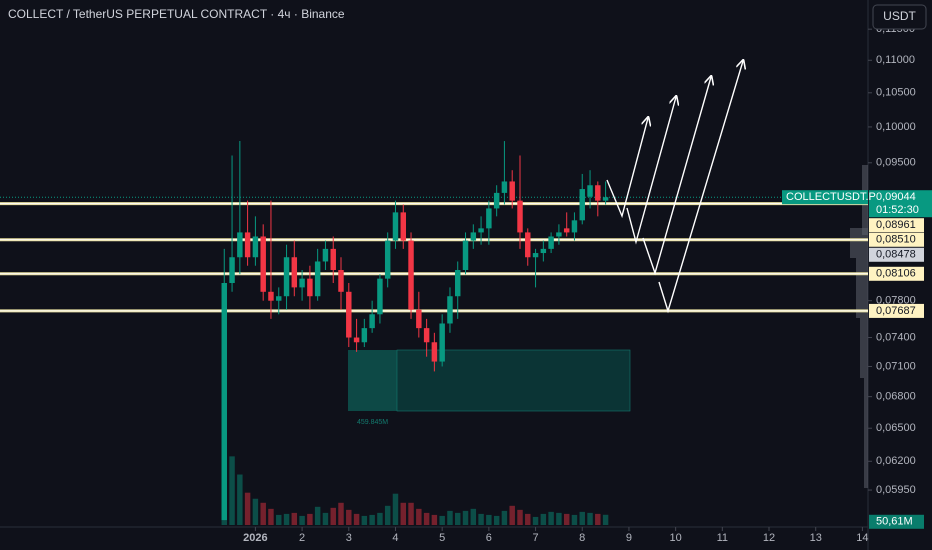 This screenshot has height=550, width=932. I want to click on marker-label-box, so click(896, 254).